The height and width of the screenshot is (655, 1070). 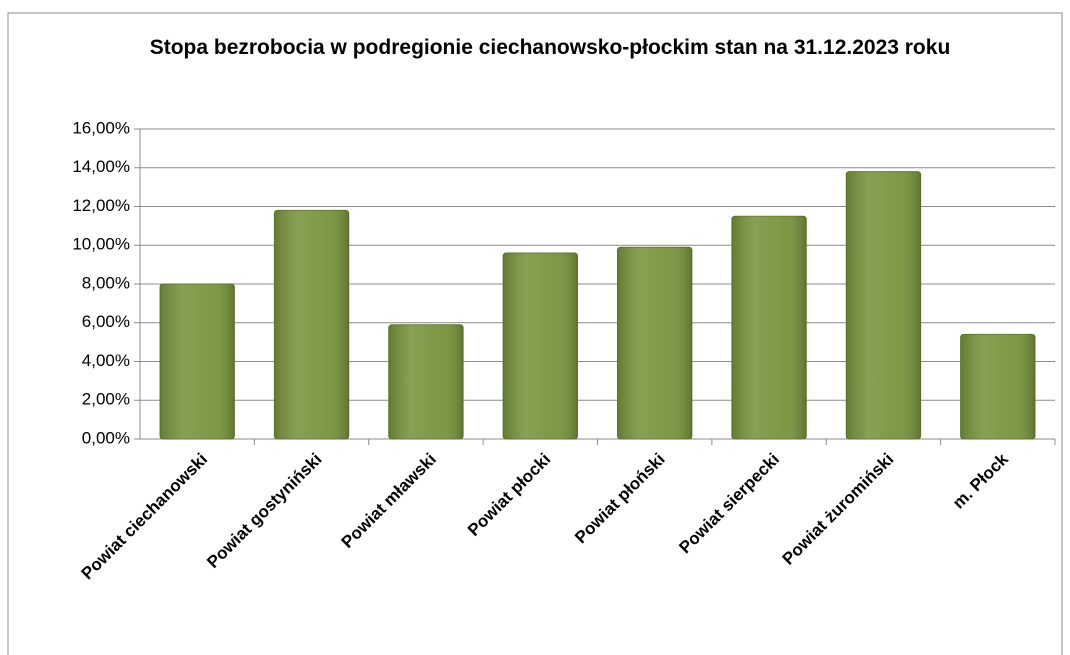 What do you see at coordinates (389, 501) in the screenshot?
I see `x-tick-label: Powiat mławski` at bounding box center [389, 501].